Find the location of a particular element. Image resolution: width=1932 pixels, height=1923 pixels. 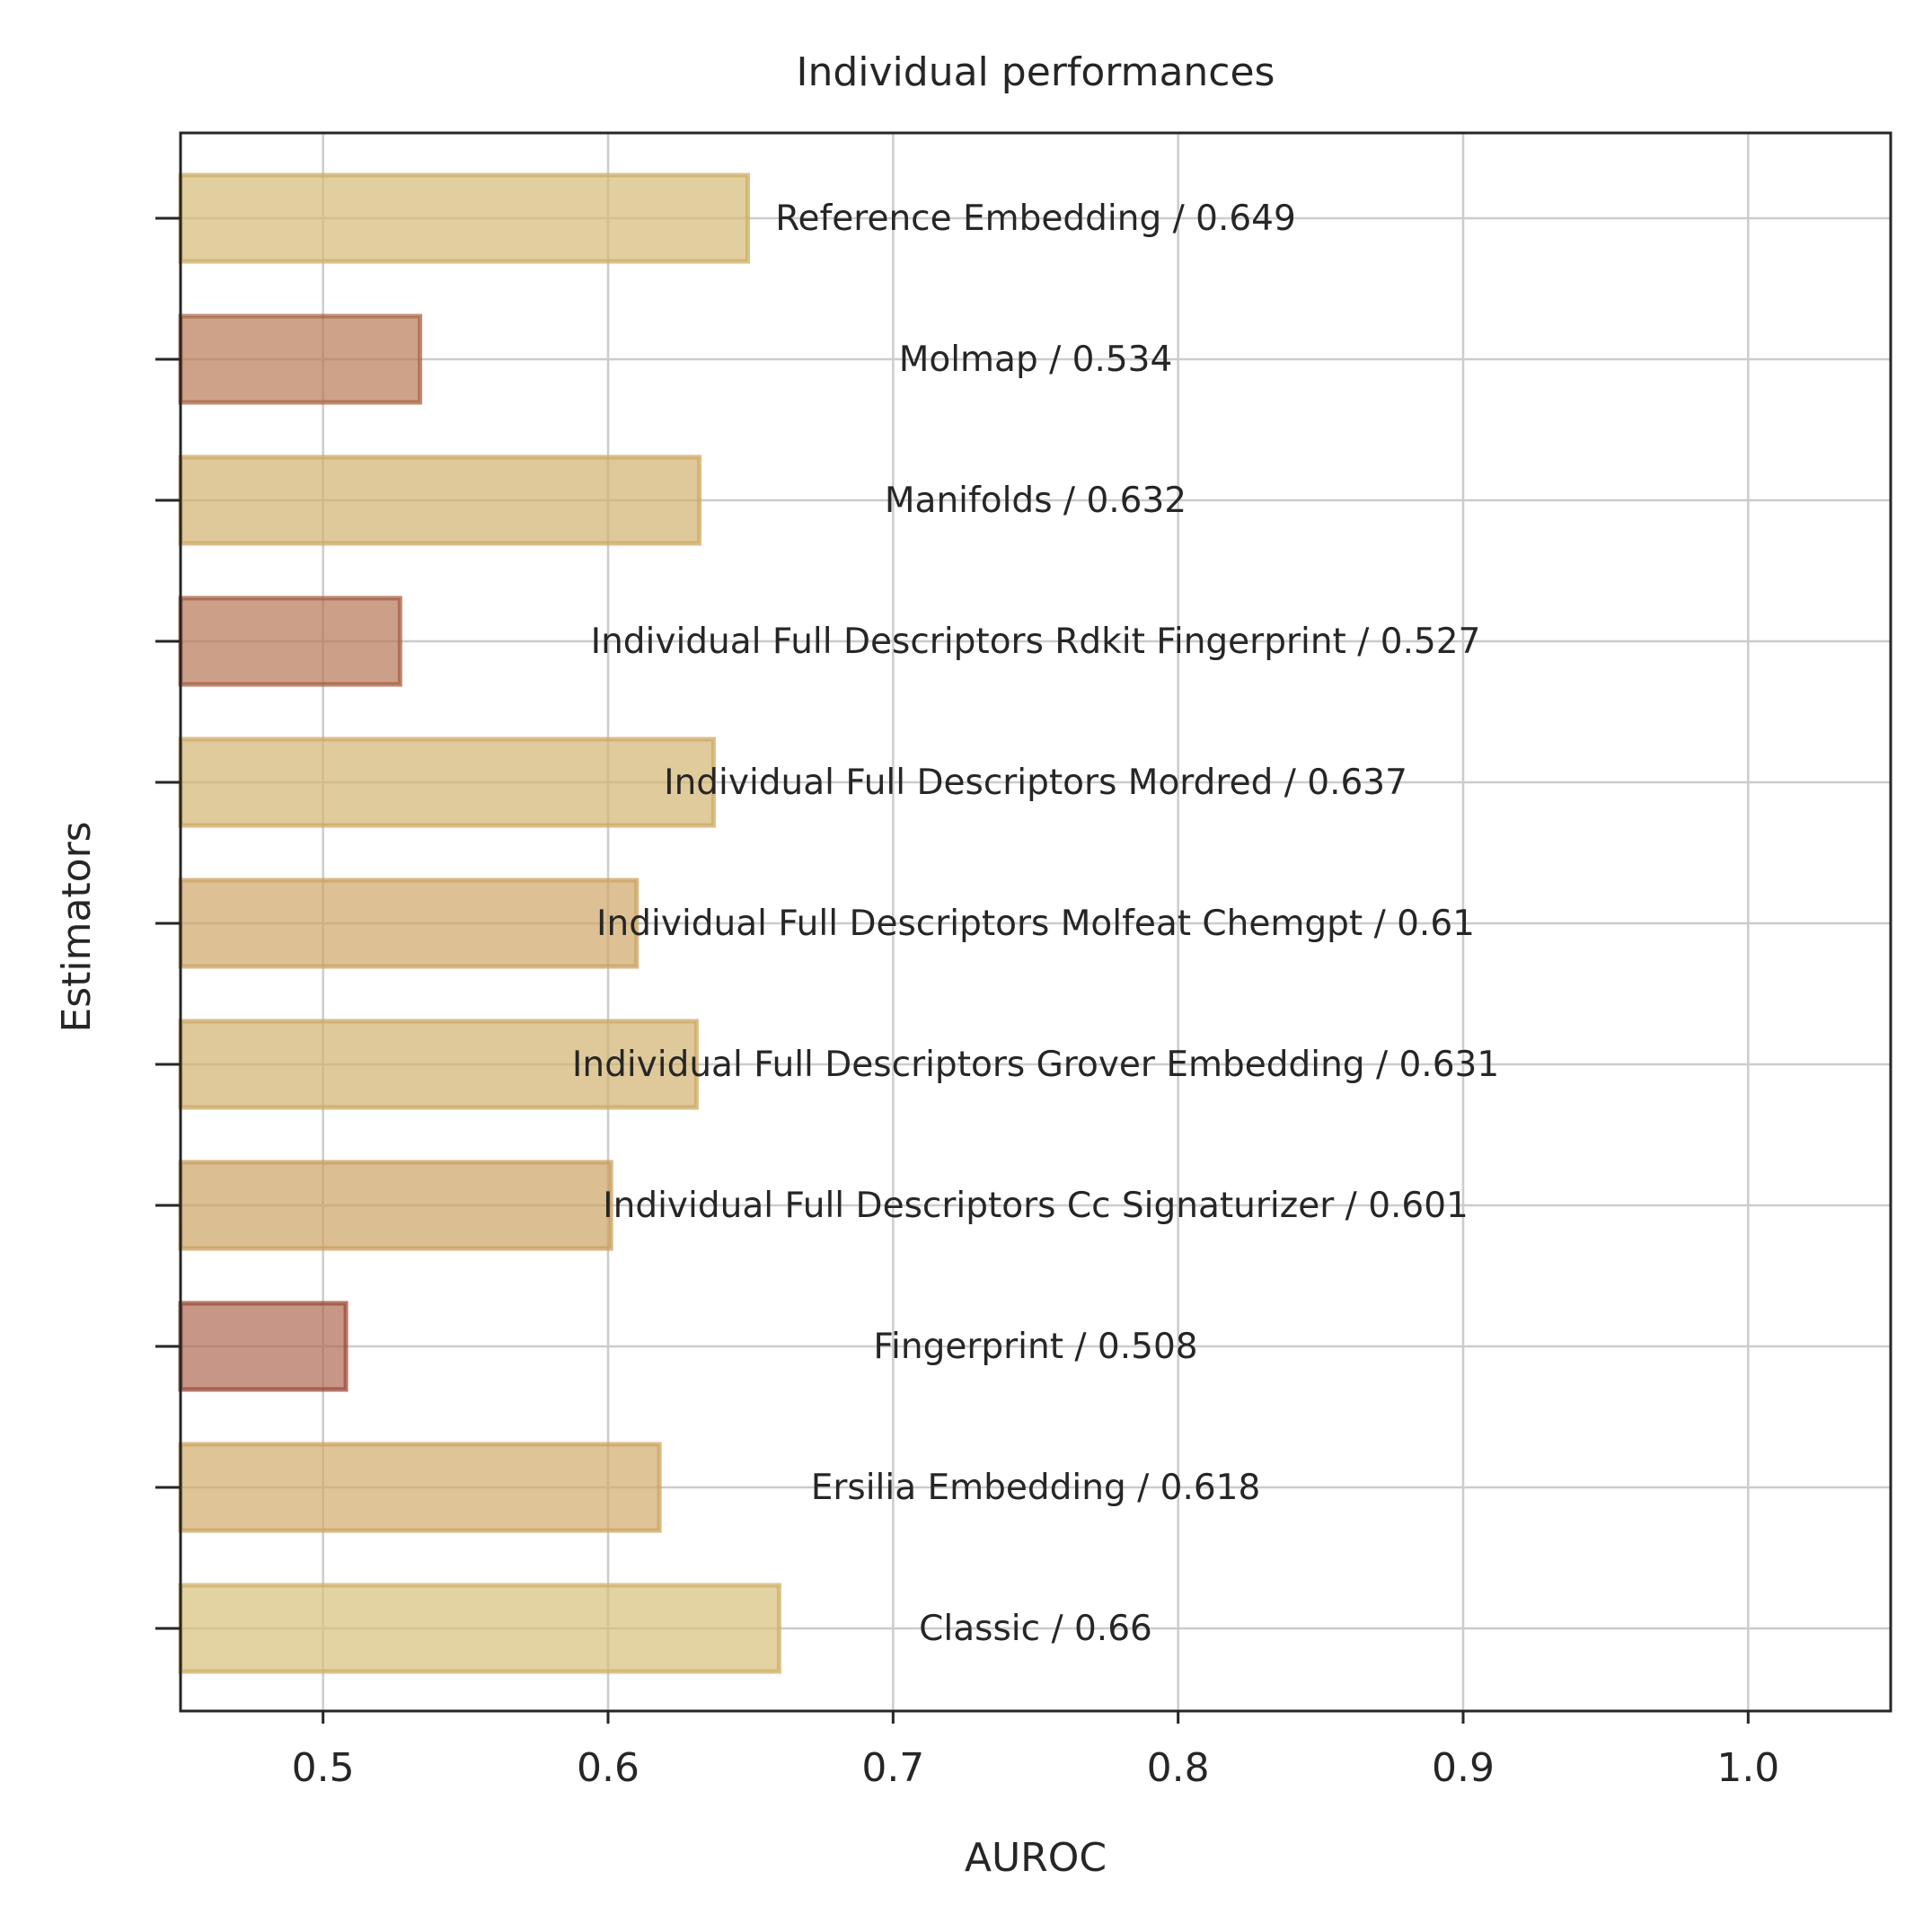

bar-ersilia-embedding is located at coordinates (420, 1487).